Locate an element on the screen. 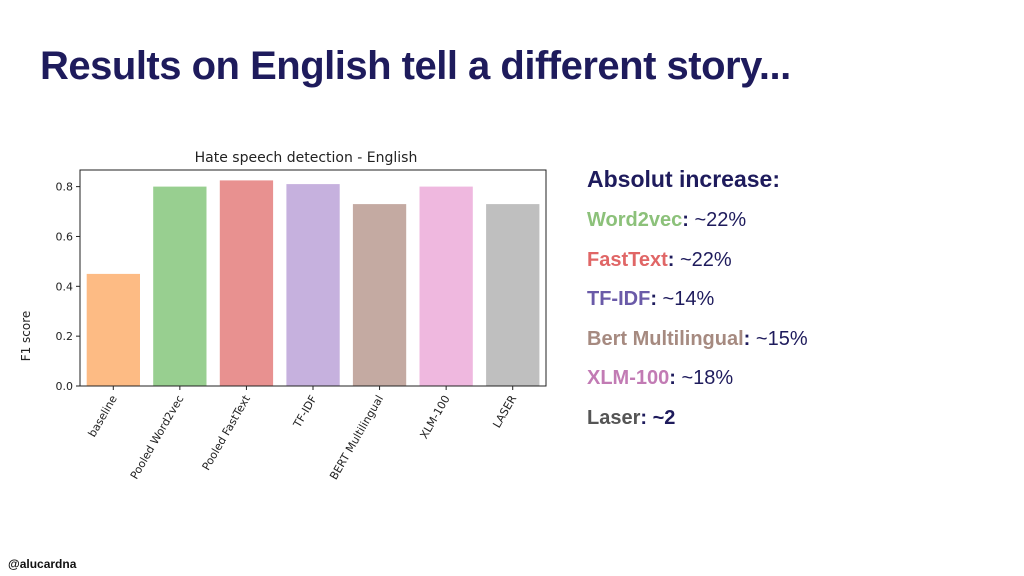 The height and width of the screenshot is (576, 1024). increase-item-value: ~2 is located at coordinates (664, 417).